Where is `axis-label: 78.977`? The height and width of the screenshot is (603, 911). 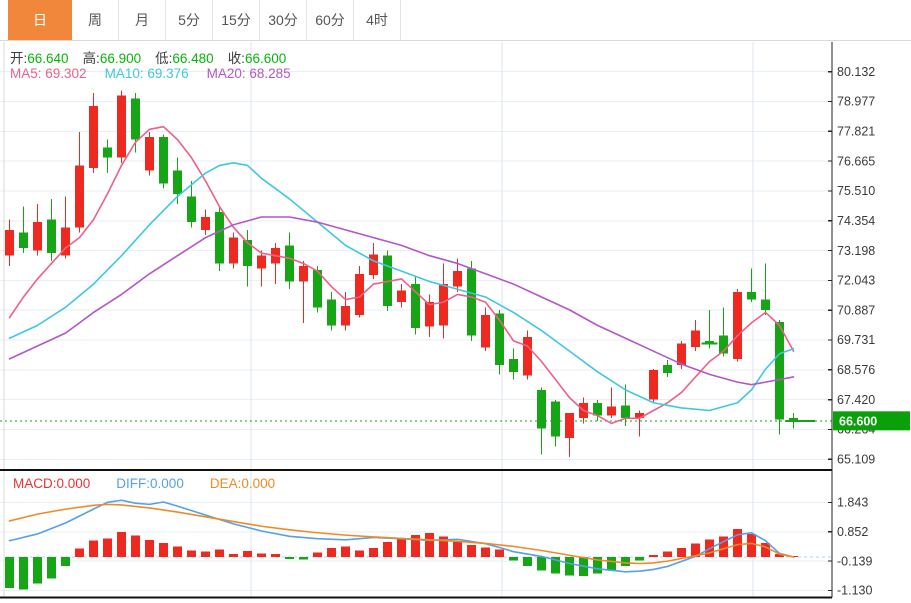 axis-label: 78.977 is located at coordinates (856, 102).